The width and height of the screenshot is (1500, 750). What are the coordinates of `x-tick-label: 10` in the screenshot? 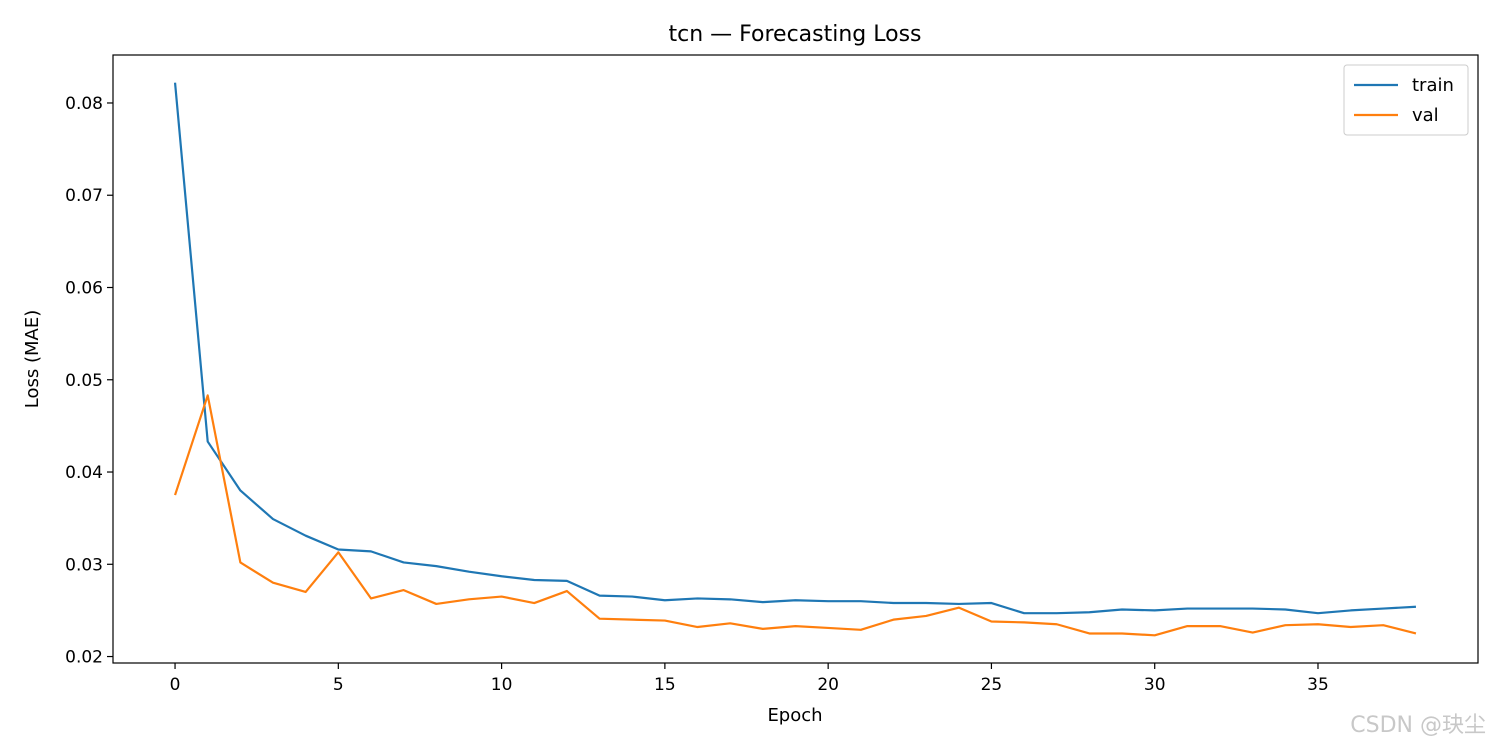 It's located at (502, 685).